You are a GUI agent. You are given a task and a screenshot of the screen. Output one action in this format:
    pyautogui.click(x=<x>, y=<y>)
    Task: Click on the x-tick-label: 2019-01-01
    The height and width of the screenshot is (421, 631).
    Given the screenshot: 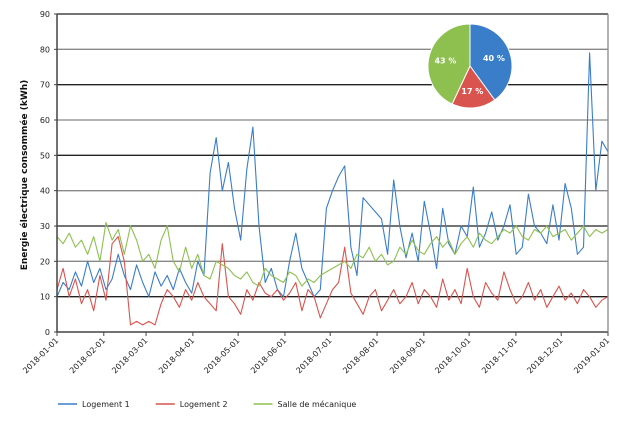 What is the action you would take?
    pyautogui.click(x=591, y=355)
    